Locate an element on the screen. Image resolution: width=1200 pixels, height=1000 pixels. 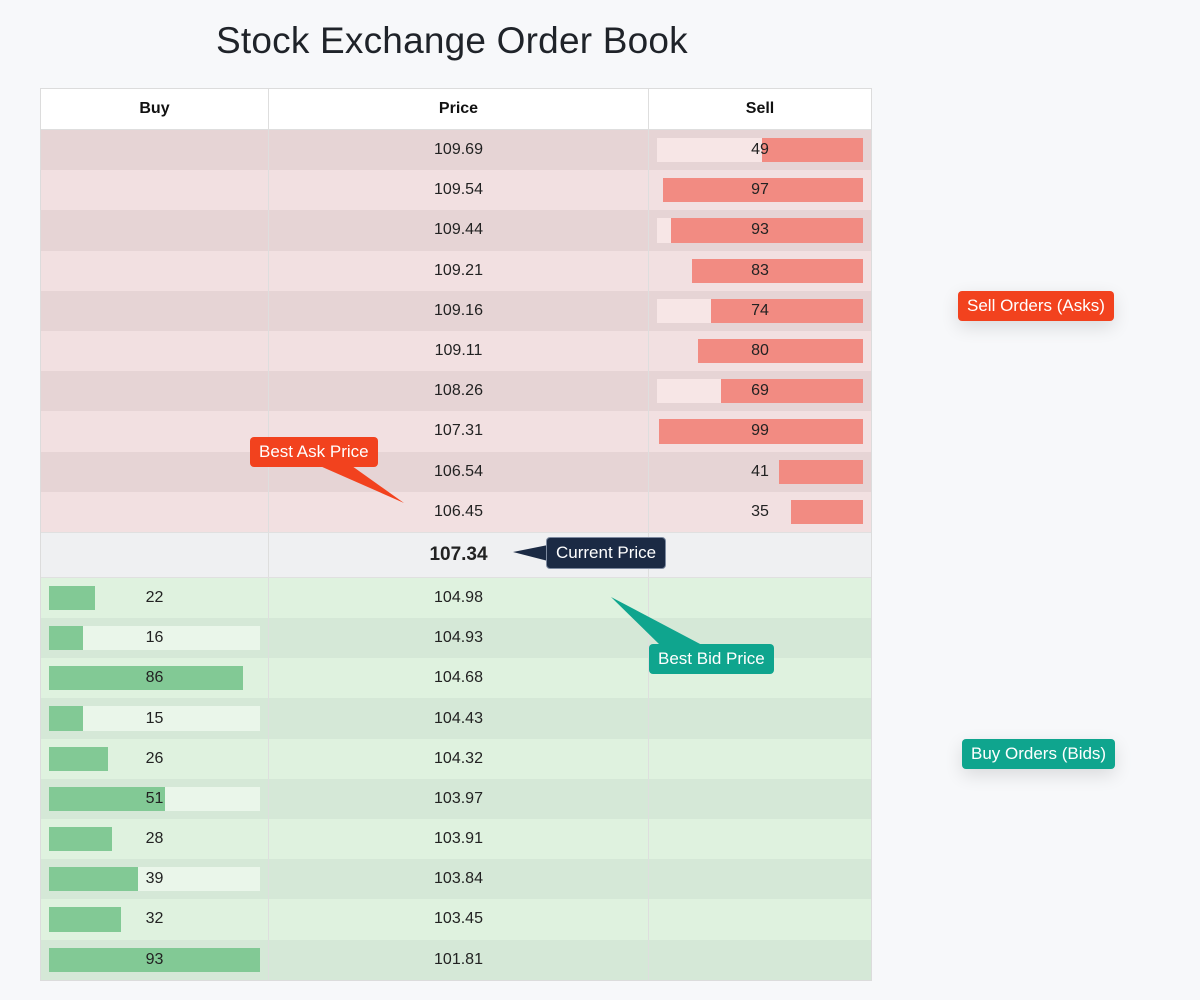
price-cell: 104.98 is located at coordinates (459, 598).